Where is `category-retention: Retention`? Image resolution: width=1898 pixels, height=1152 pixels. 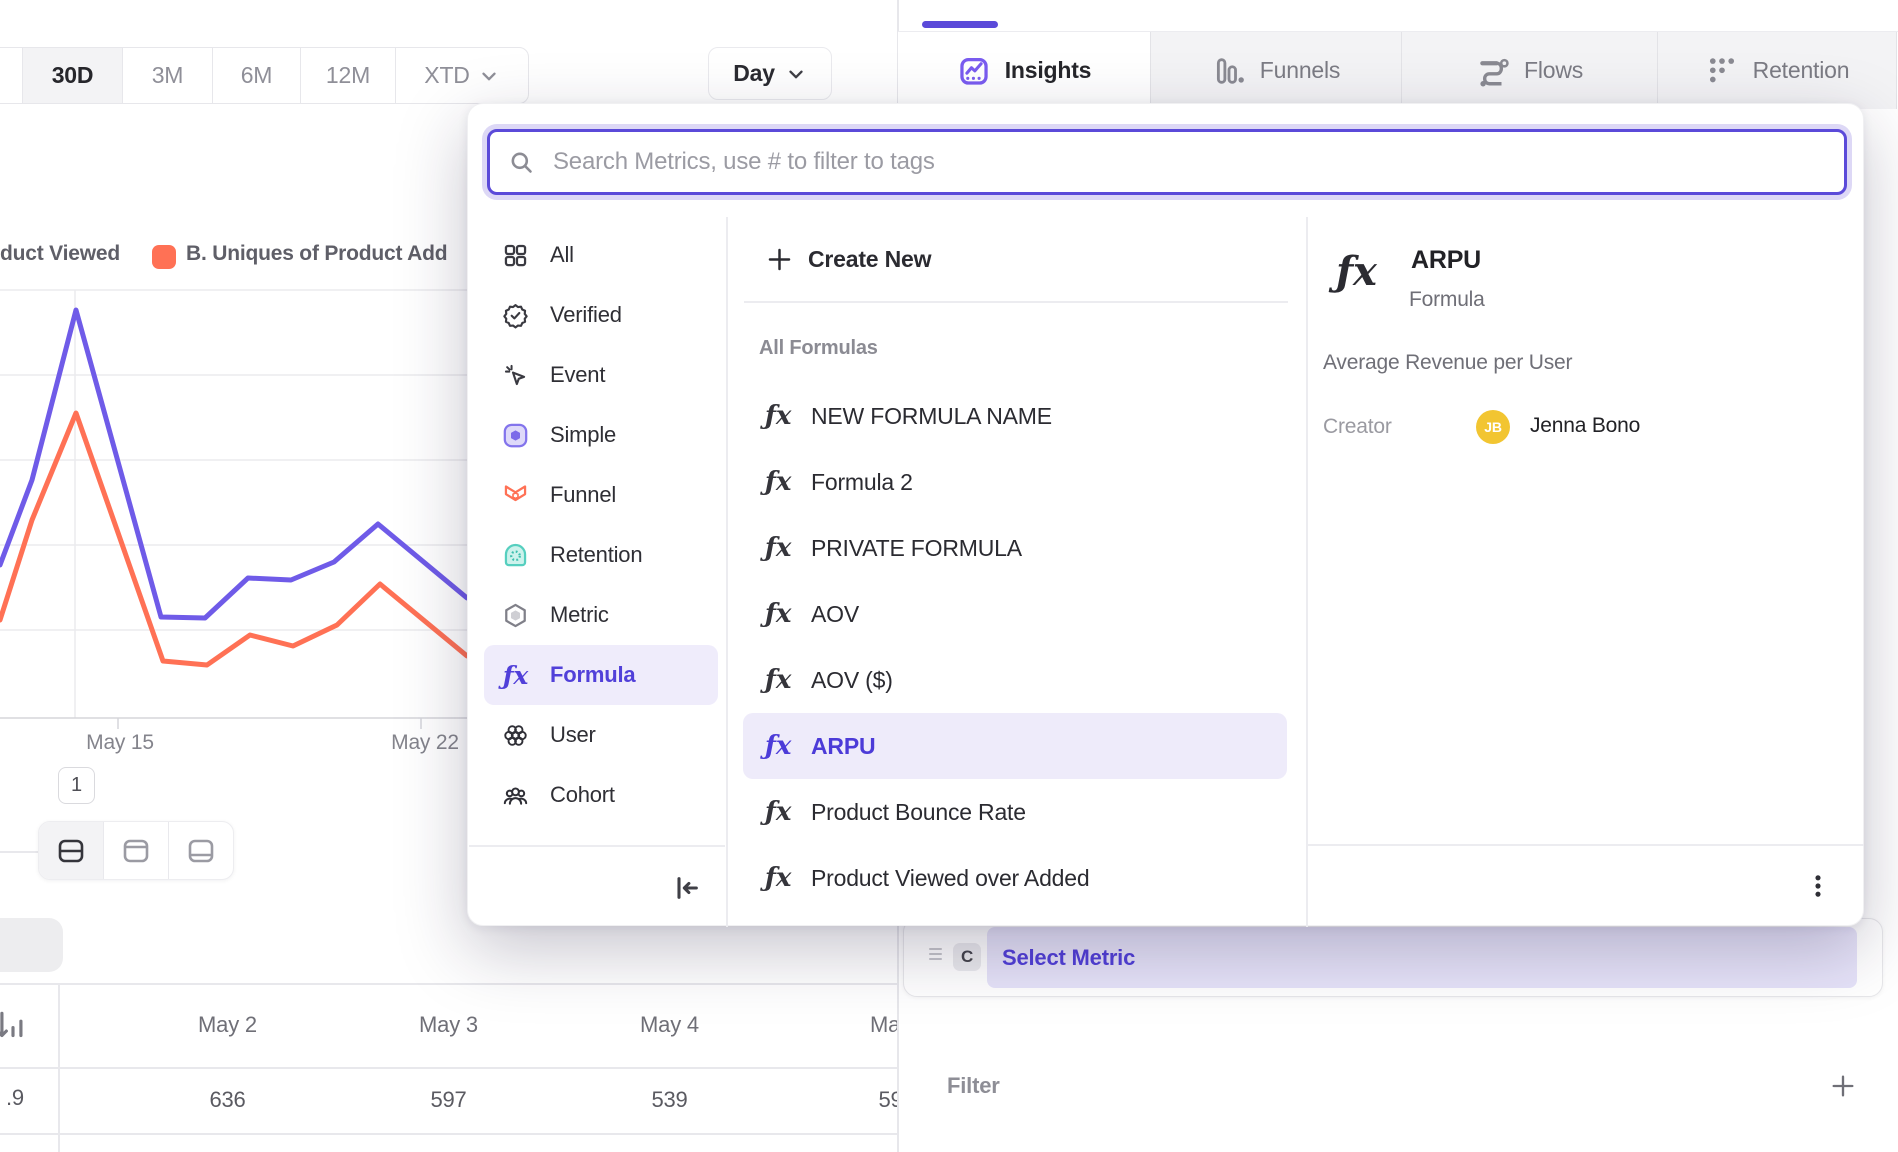 category-retention: Retention is located at coordinates (597, 555).